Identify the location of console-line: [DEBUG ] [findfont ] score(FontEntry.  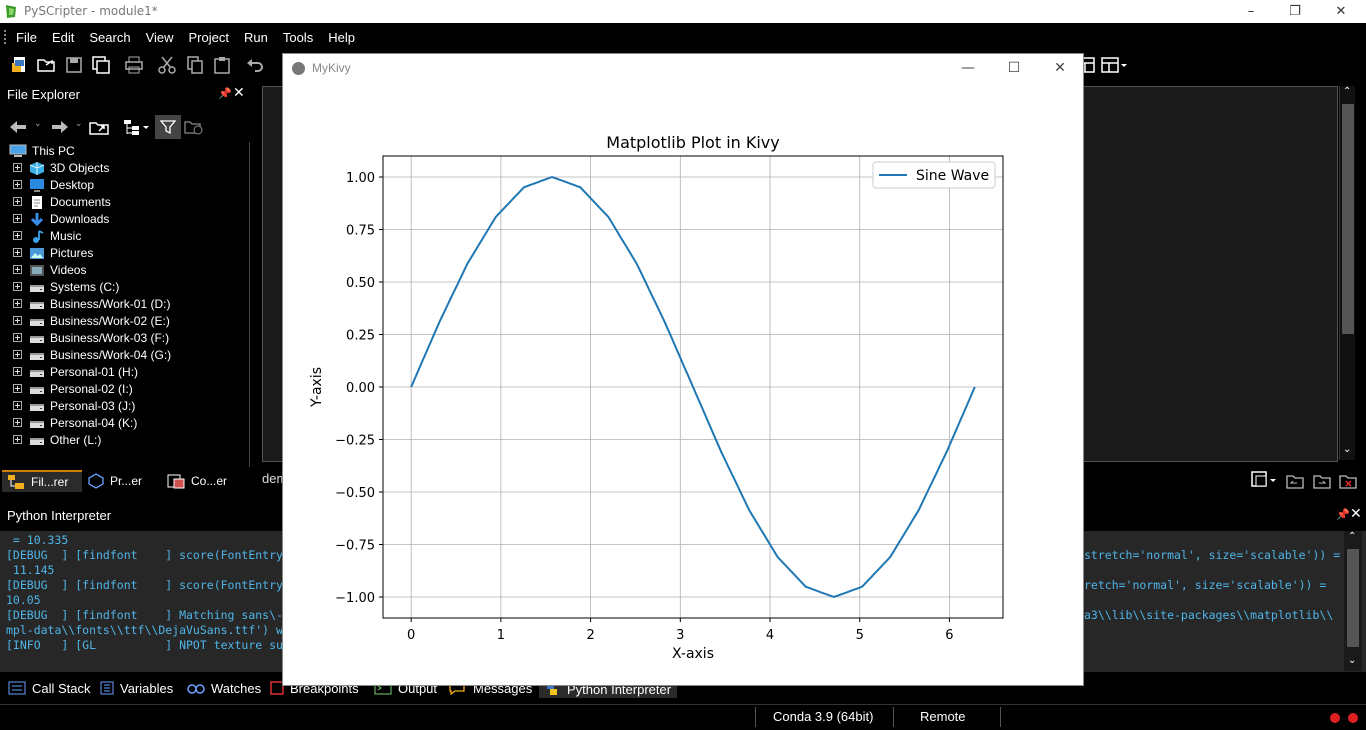
(144, 555).